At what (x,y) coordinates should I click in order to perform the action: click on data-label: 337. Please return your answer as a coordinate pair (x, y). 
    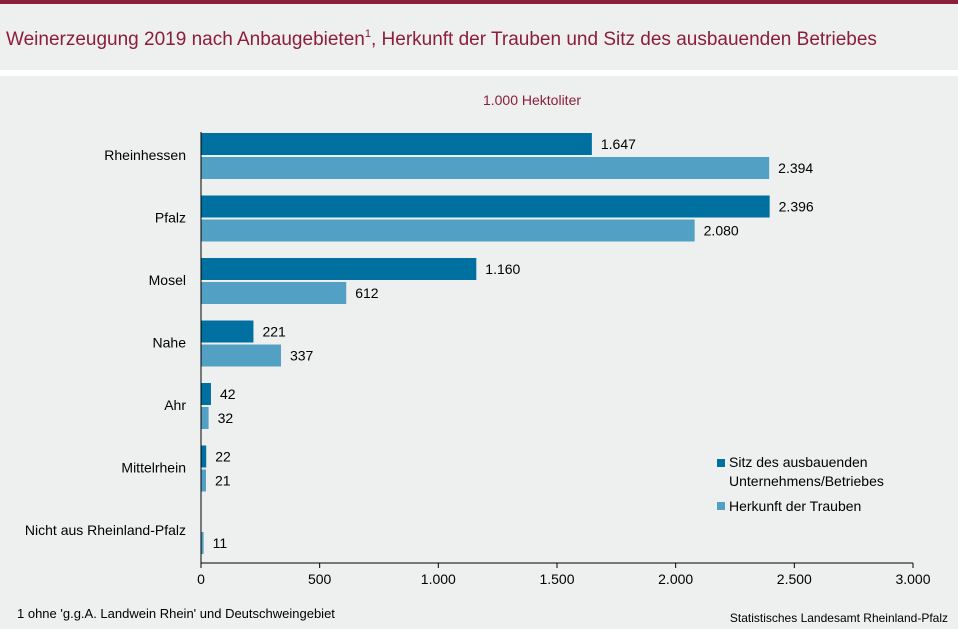
    Looking at the image, I should click on (302, 356).